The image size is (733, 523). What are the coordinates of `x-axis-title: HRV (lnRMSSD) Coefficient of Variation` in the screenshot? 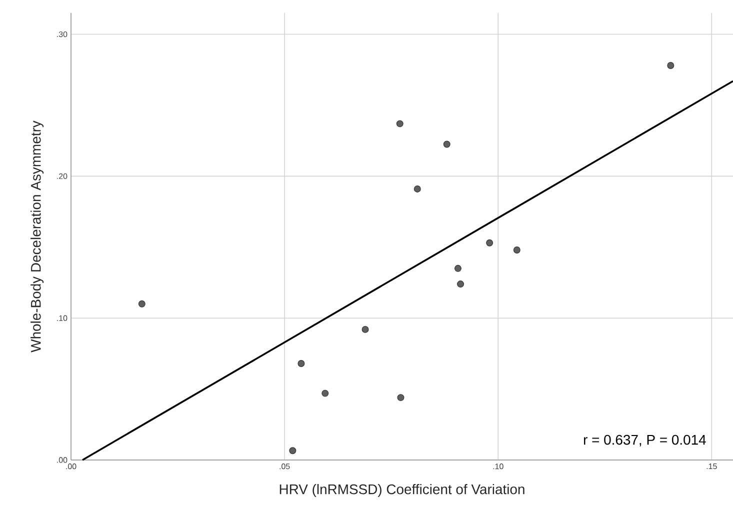 It's located at (402, 490).